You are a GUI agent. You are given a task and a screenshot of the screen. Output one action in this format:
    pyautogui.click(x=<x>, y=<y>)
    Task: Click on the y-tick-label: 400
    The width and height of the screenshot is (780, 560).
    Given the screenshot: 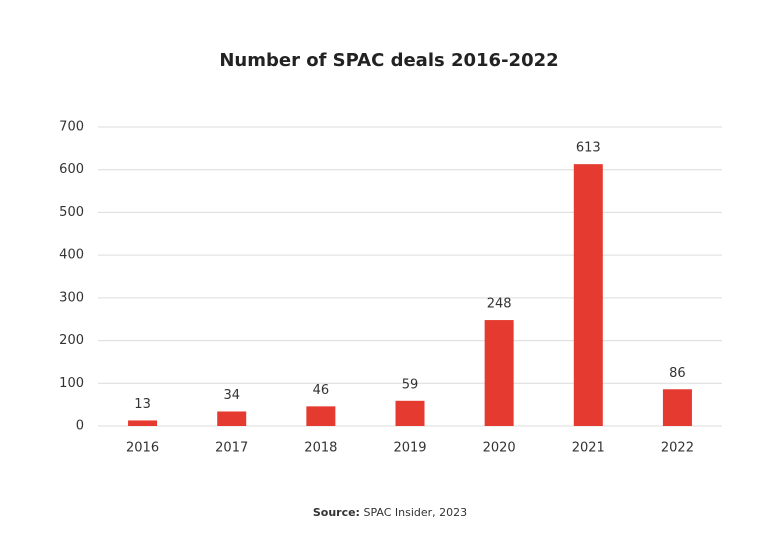 What is the action you would take?
    pyautogui.click(x=71, y=255)
    